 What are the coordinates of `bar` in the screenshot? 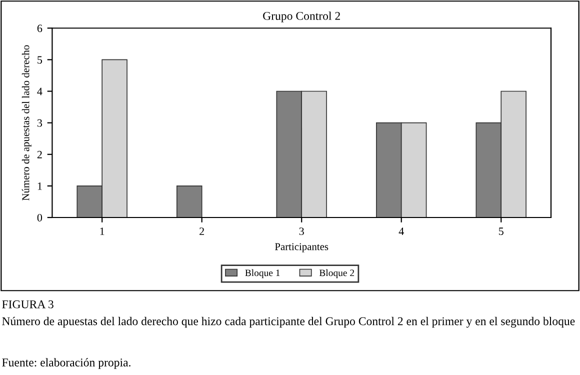 It's located at (189, 202).